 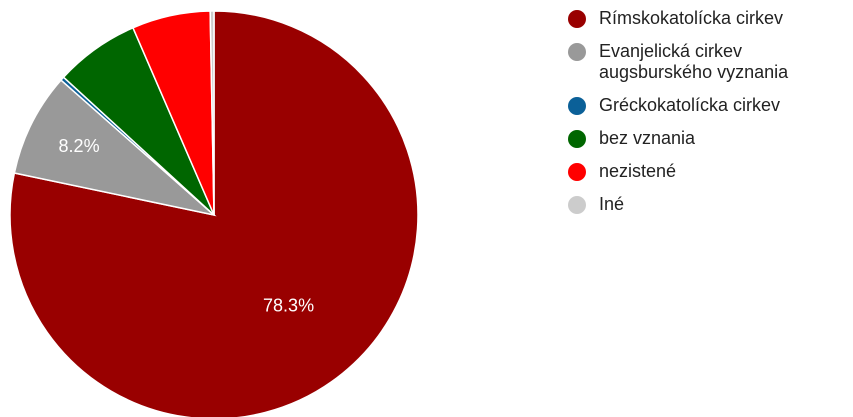 What do you see at coordinates (79, 146) in the screenshot?
I see `slice-data-label: 8.2%` at bounding box center [79, 146].